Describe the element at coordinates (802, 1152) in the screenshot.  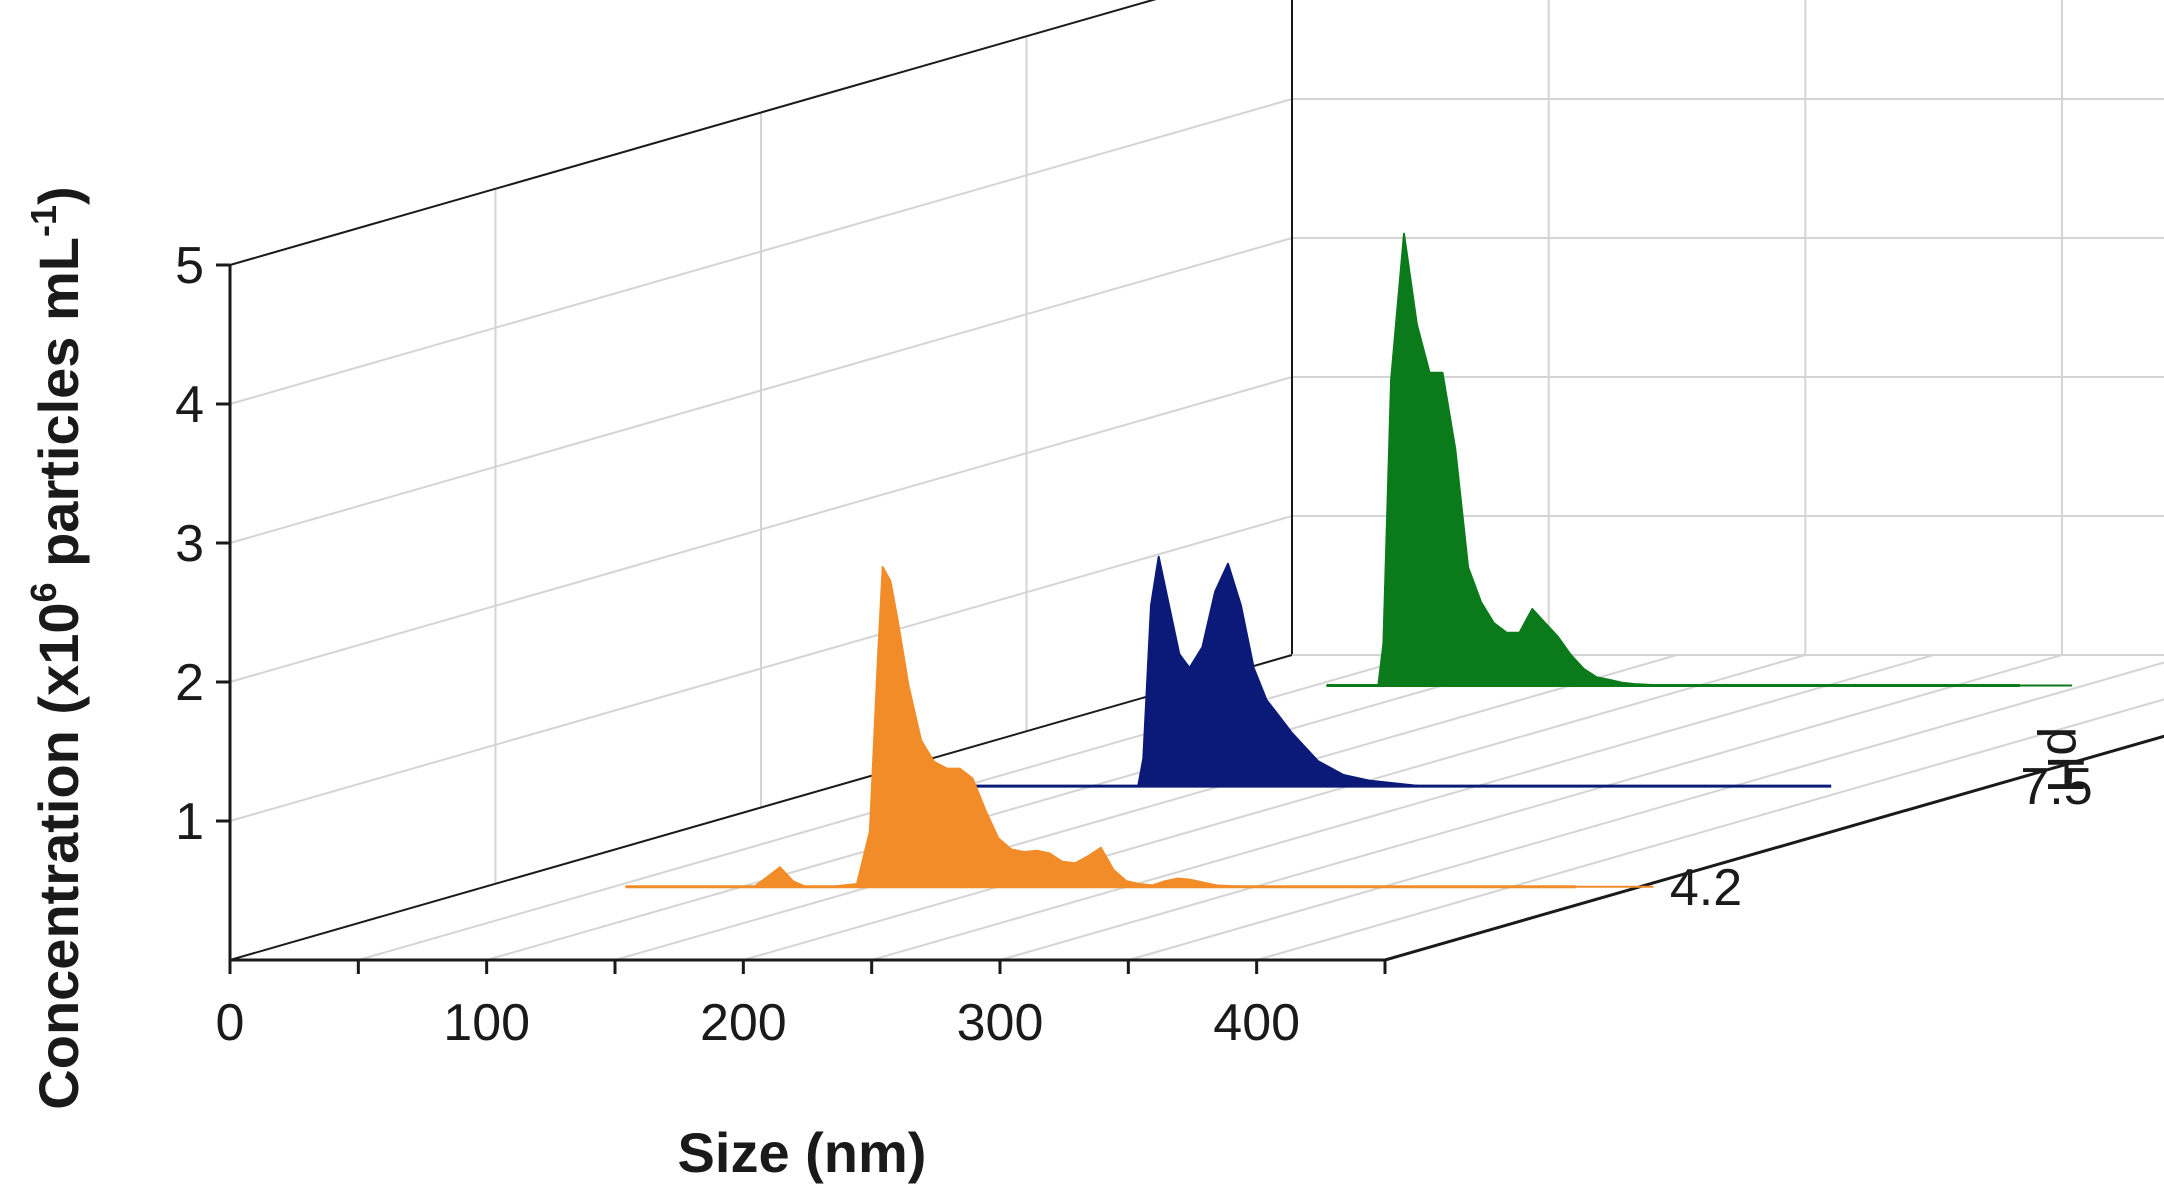
I see `x-axis-label: Size (nm)` at that location.